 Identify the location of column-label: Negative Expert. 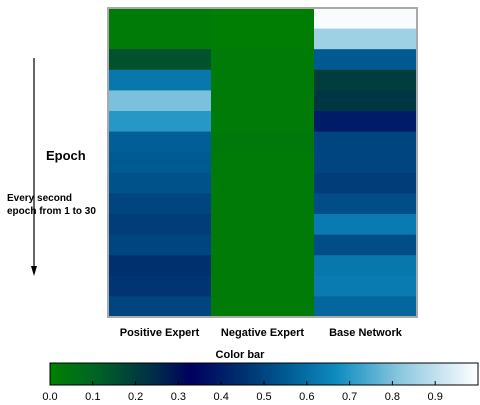
(262, 333).